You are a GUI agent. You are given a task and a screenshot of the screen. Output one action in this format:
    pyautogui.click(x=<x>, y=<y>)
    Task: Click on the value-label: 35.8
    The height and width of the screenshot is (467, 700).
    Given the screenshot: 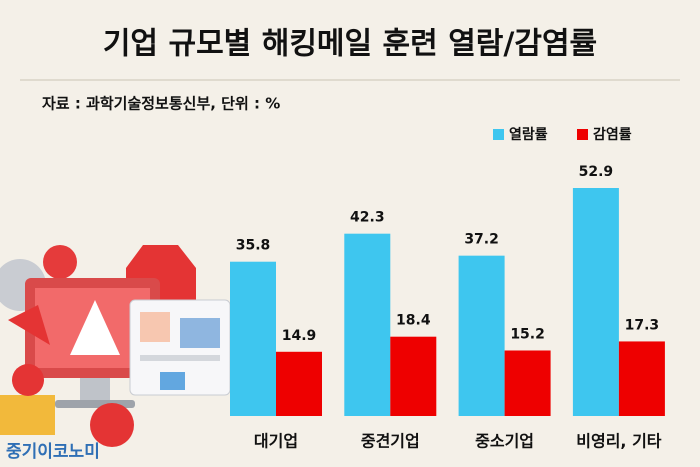 What is the action you would take?
    pyautogui.click(x=253, y=246)
    